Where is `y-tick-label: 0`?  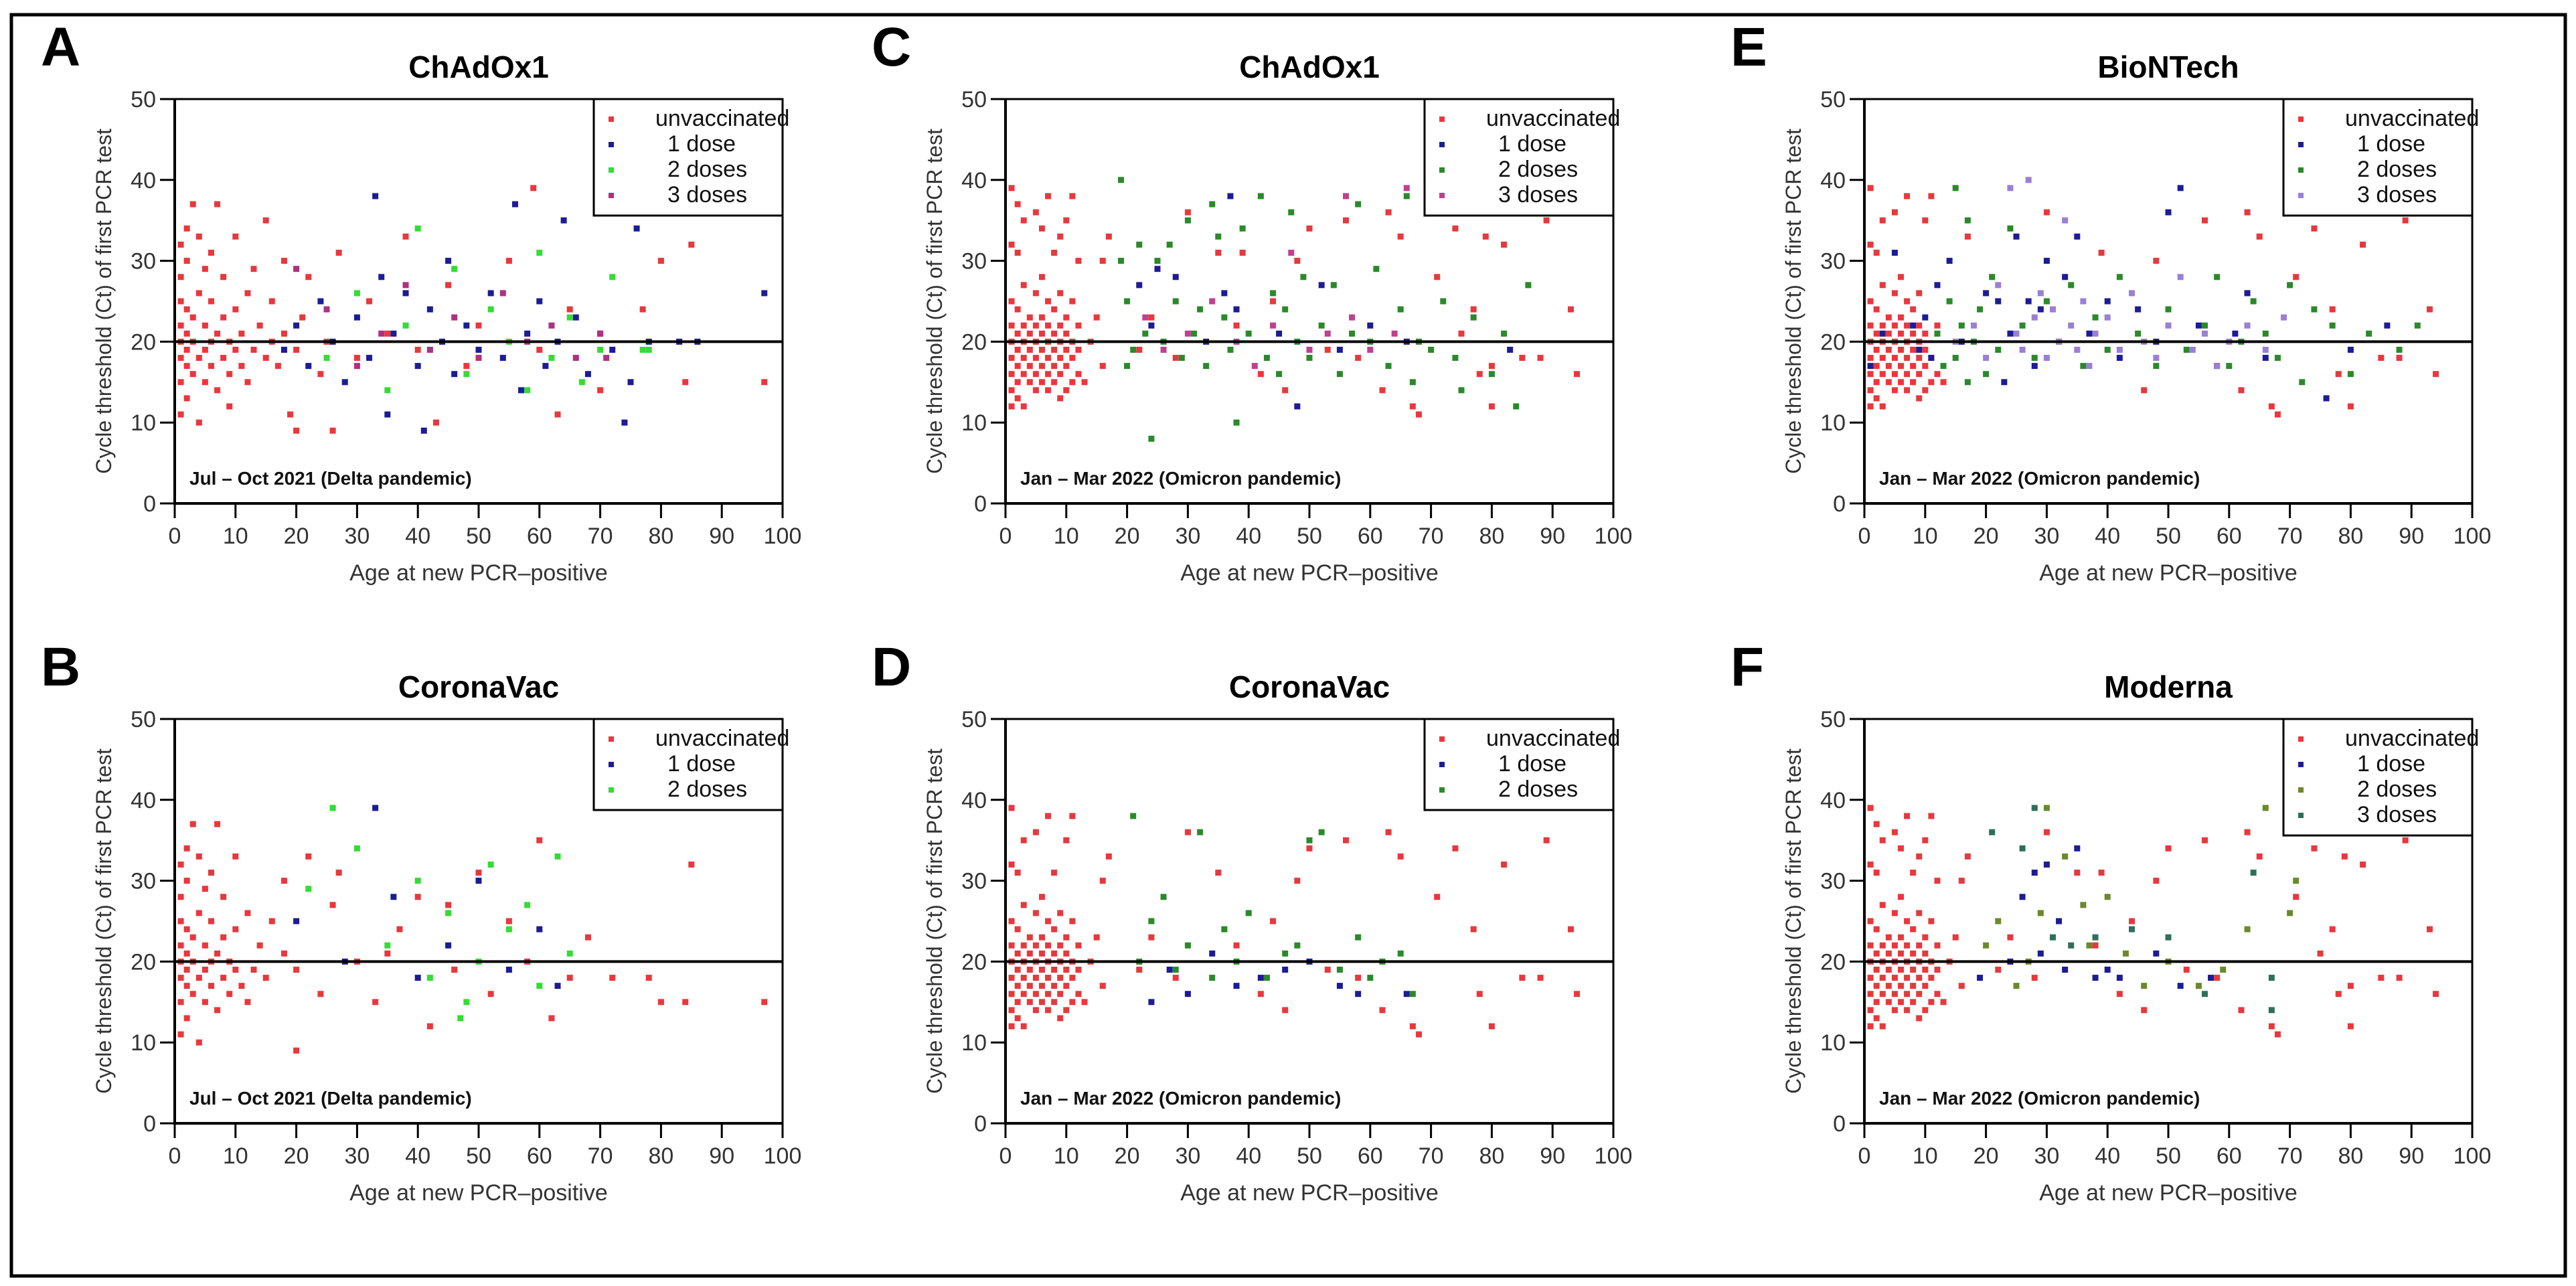 y-tick-label: 0 is located at coordinates (981, 1124).